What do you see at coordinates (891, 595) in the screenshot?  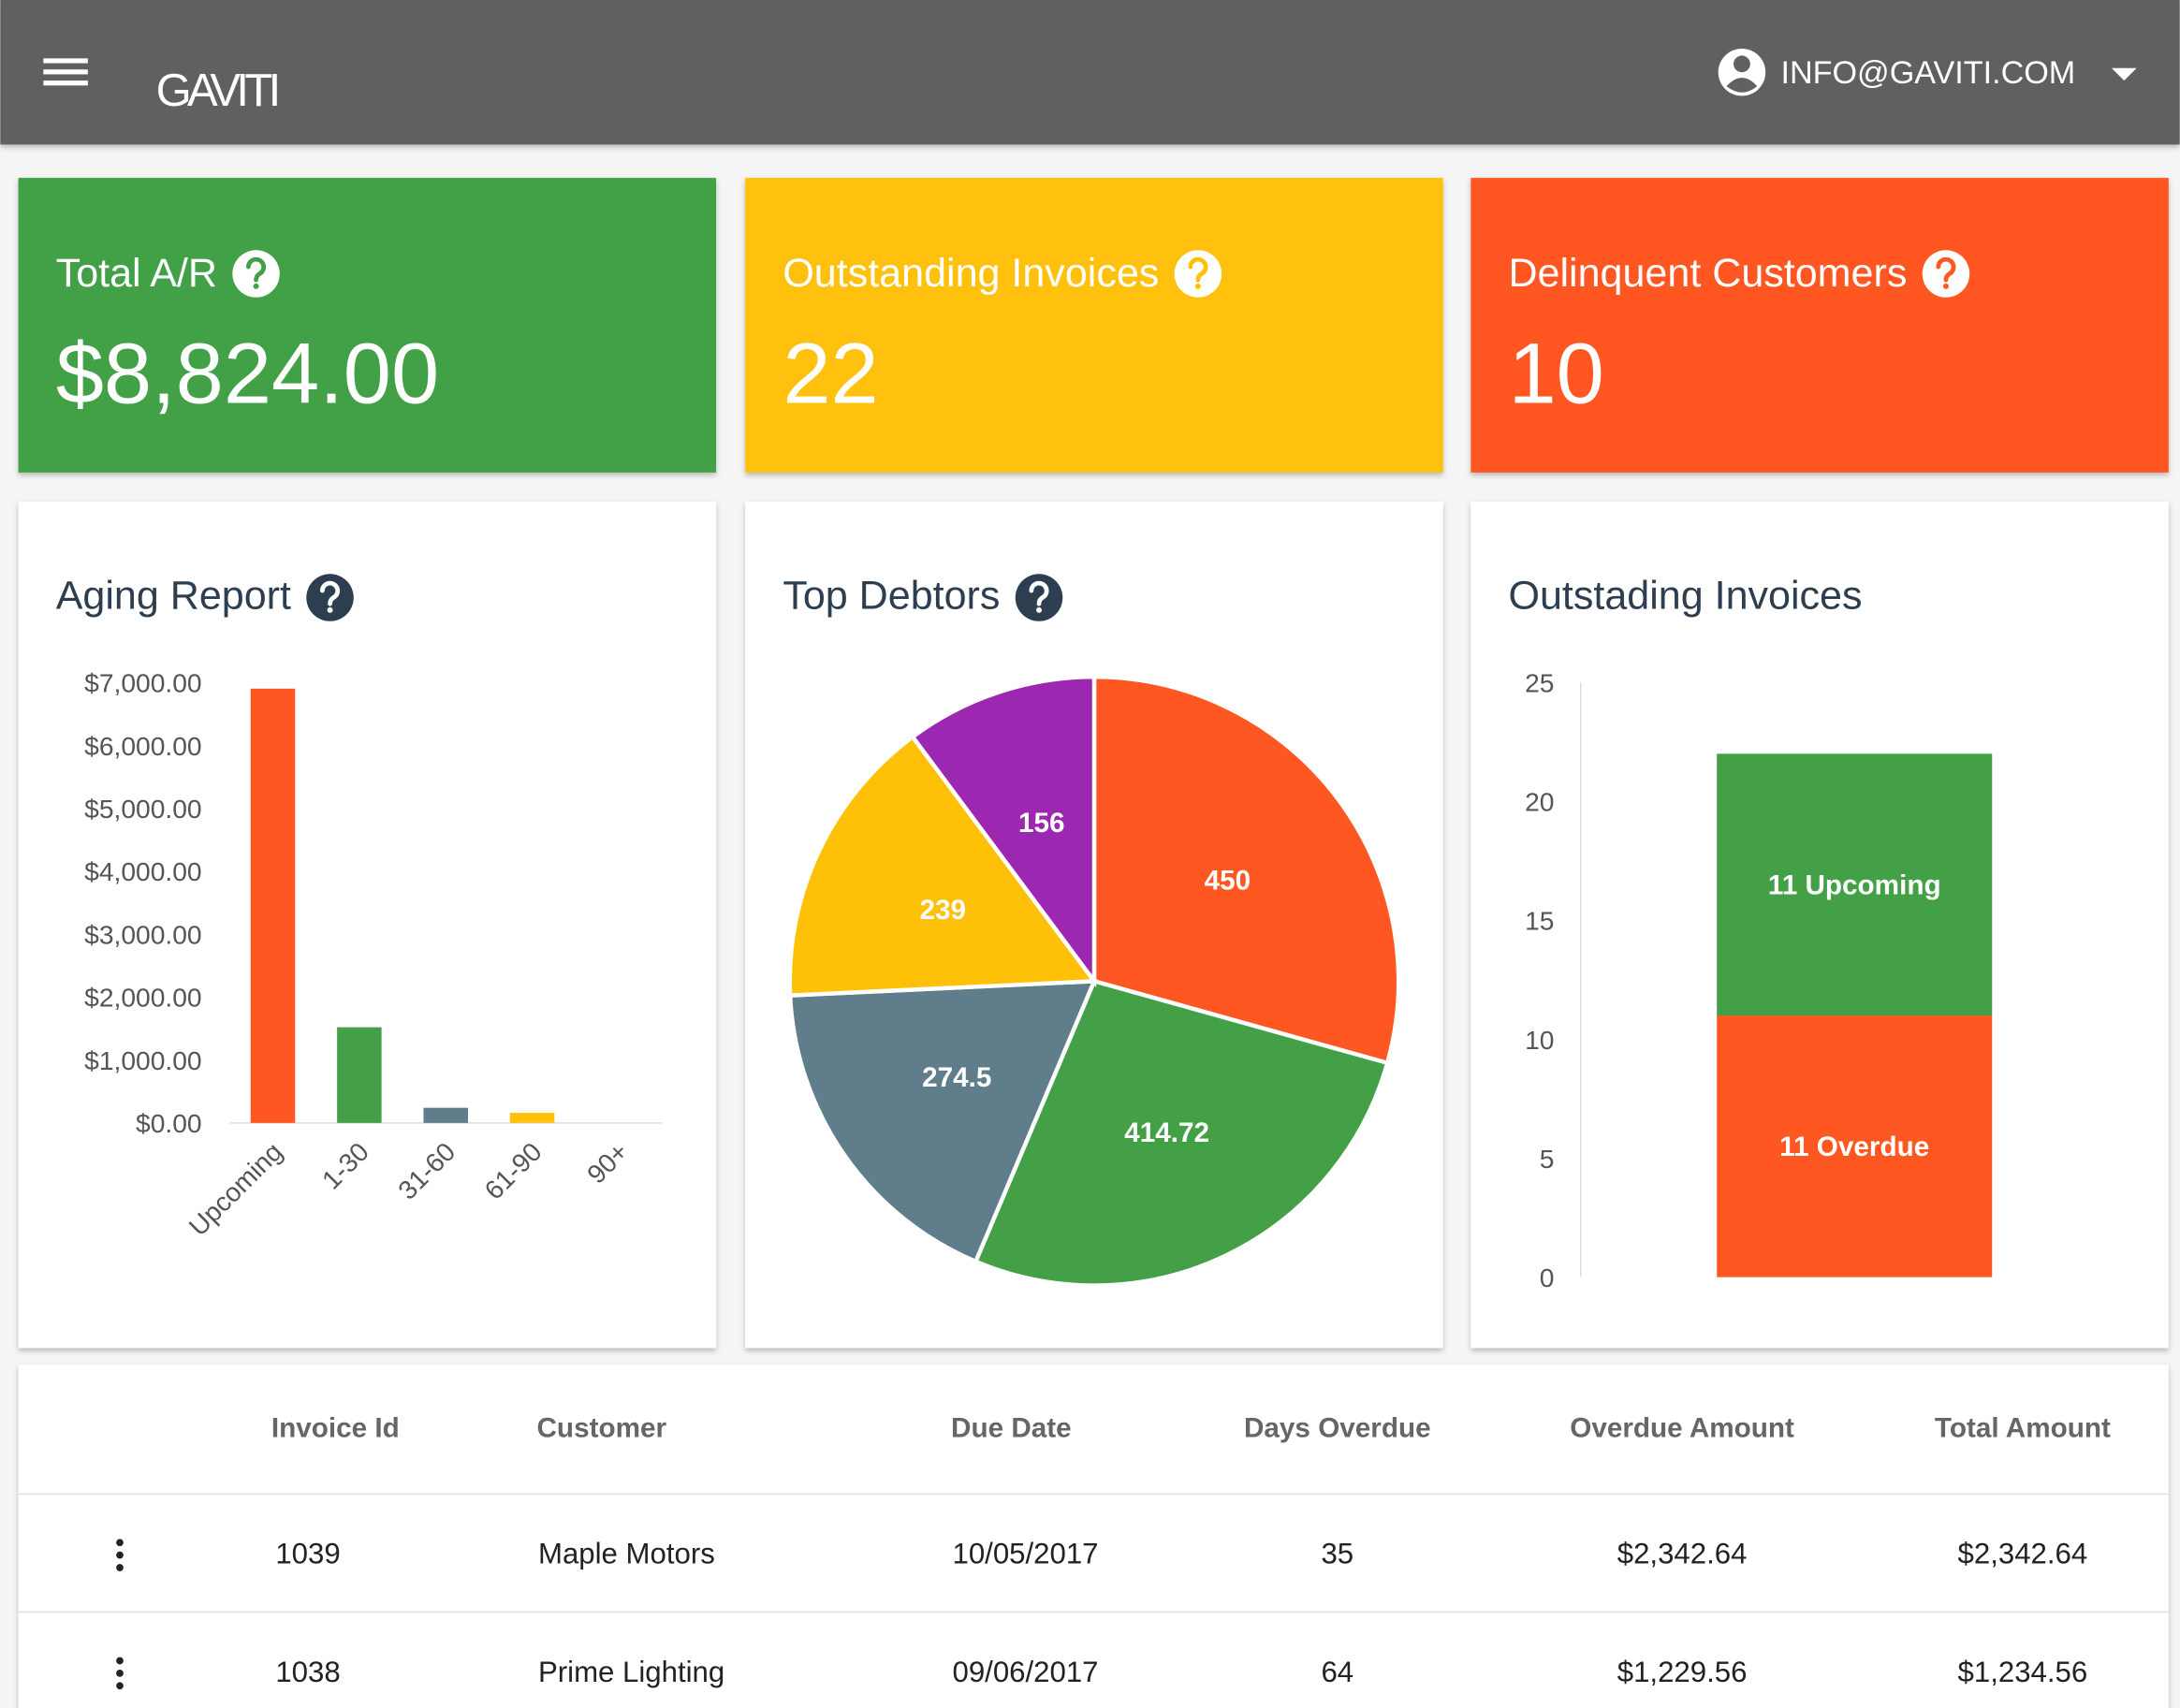 I see `chart-title: Top Debtors` at bounding box center [891, 595].